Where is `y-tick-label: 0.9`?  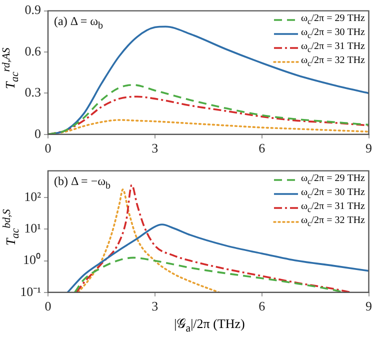 y-tick-label: 0.9 is located at coordinates (32, 10).